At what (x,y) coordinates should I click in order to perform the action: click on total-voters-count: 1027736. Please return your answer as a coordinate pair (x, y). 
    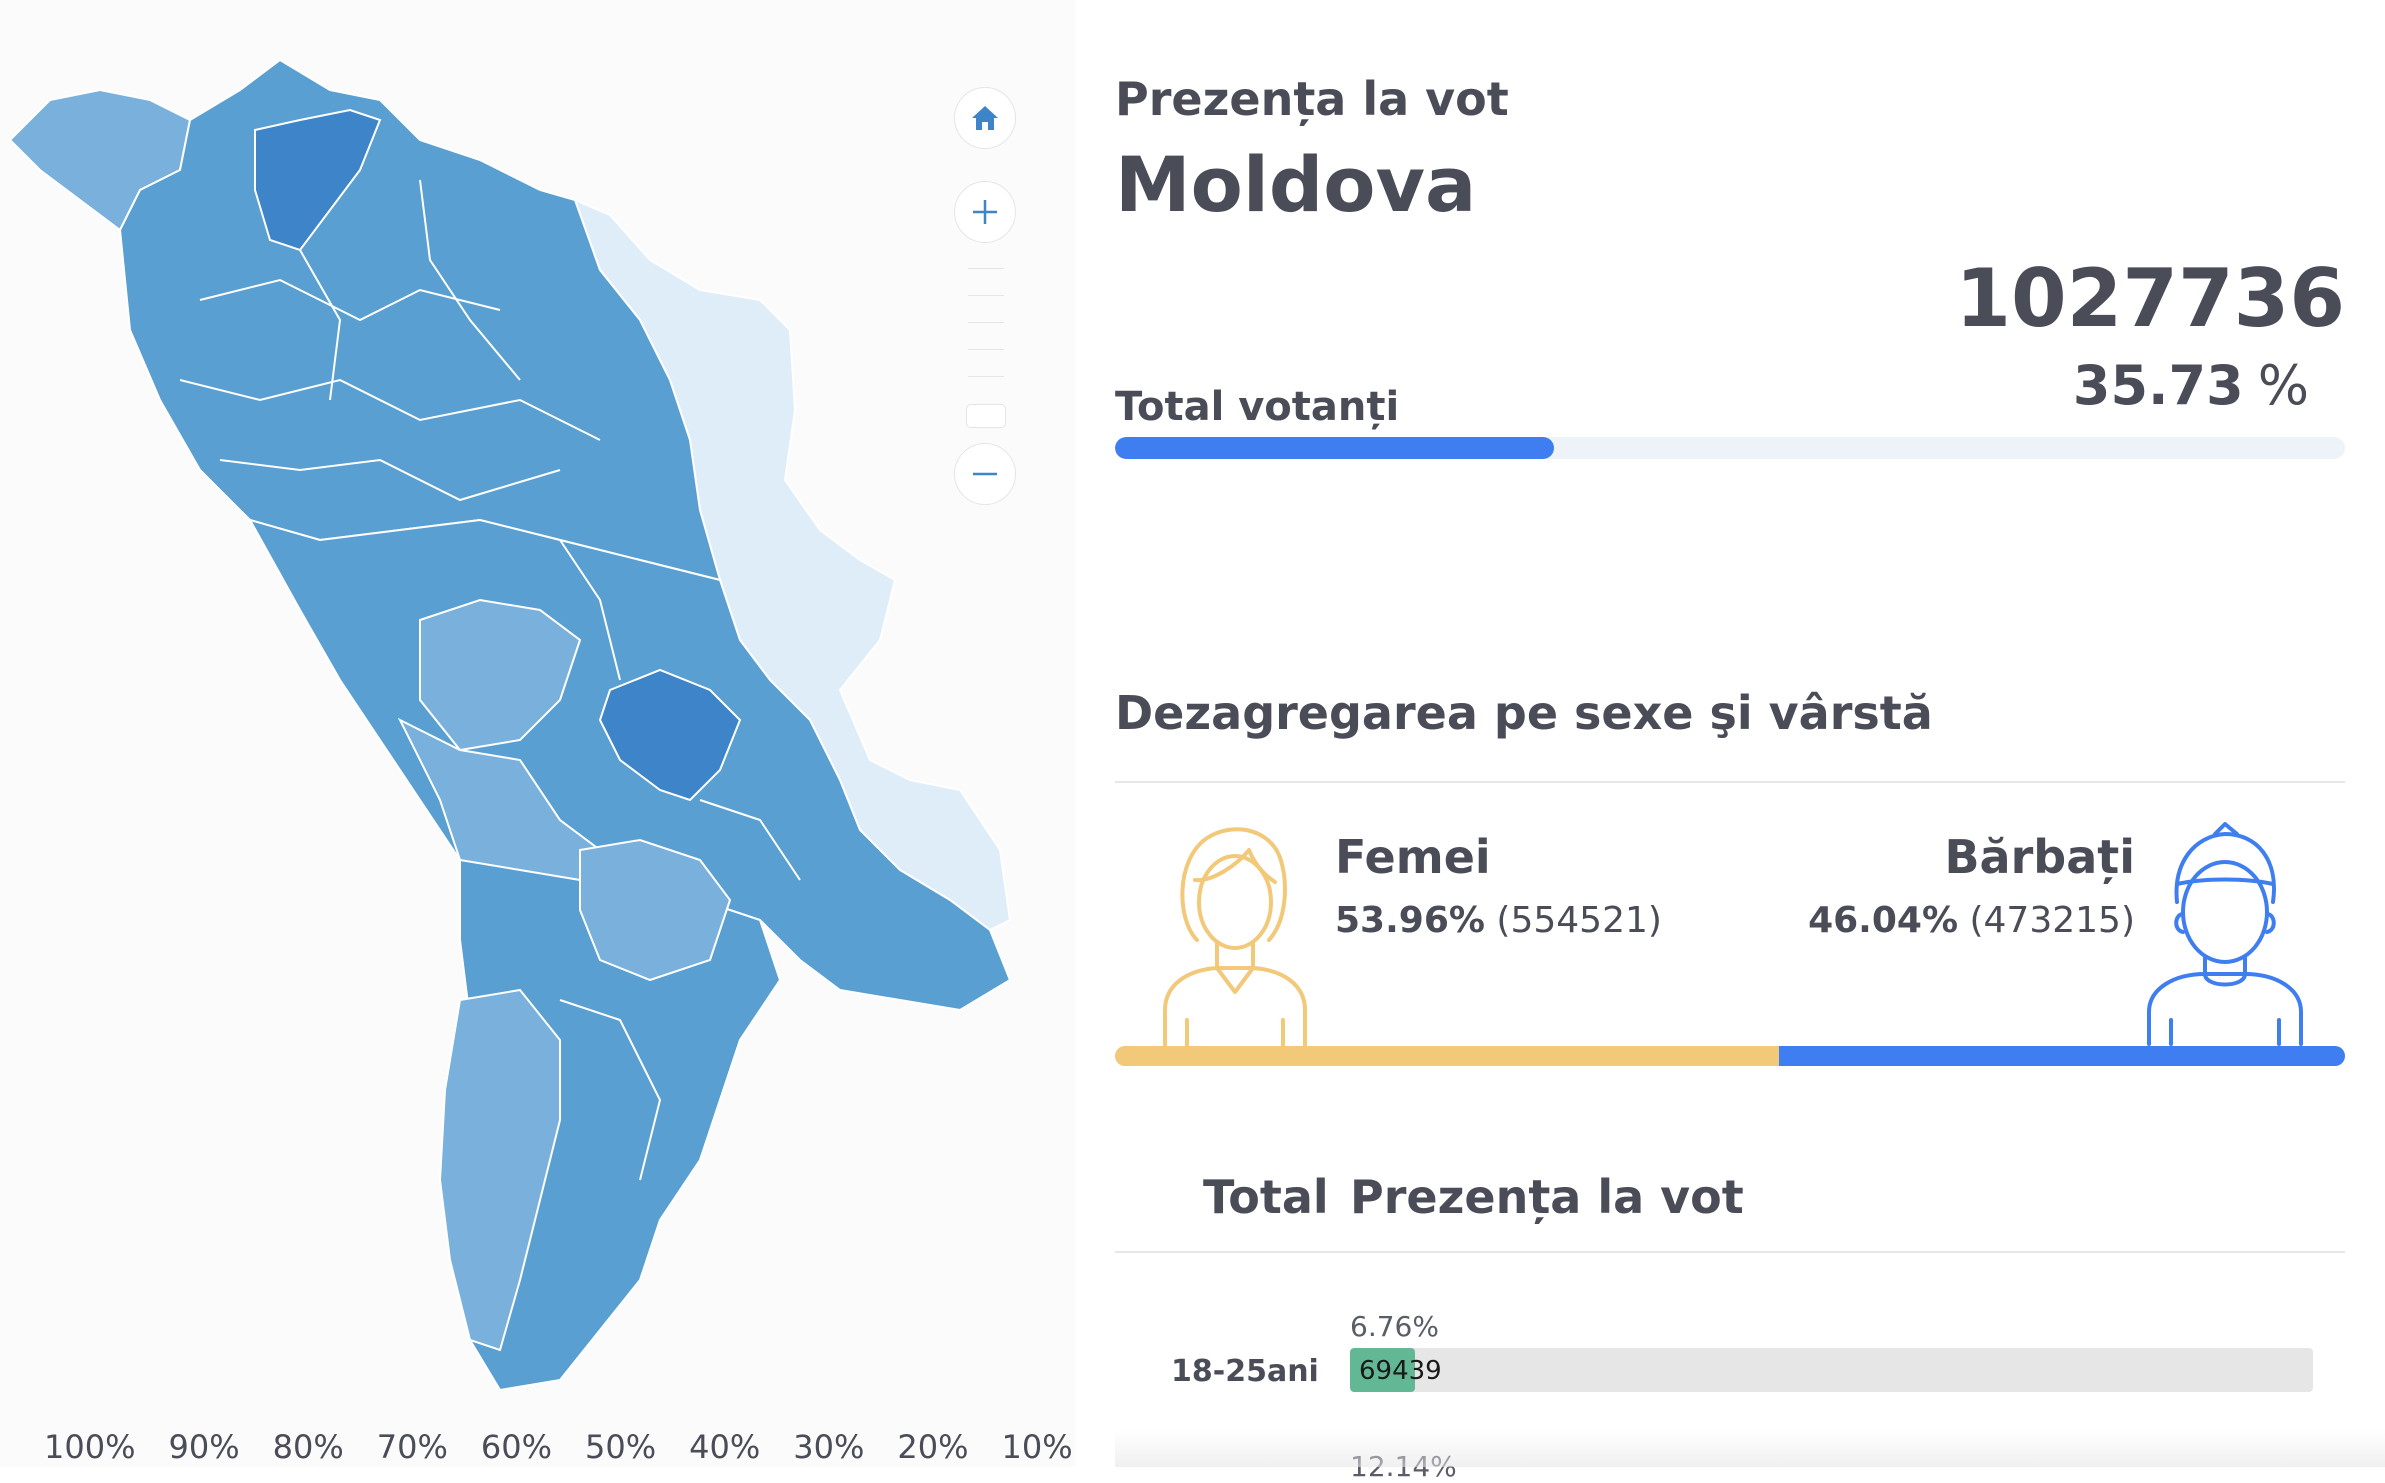
    Looking at the image, I should click on (2150, 298).